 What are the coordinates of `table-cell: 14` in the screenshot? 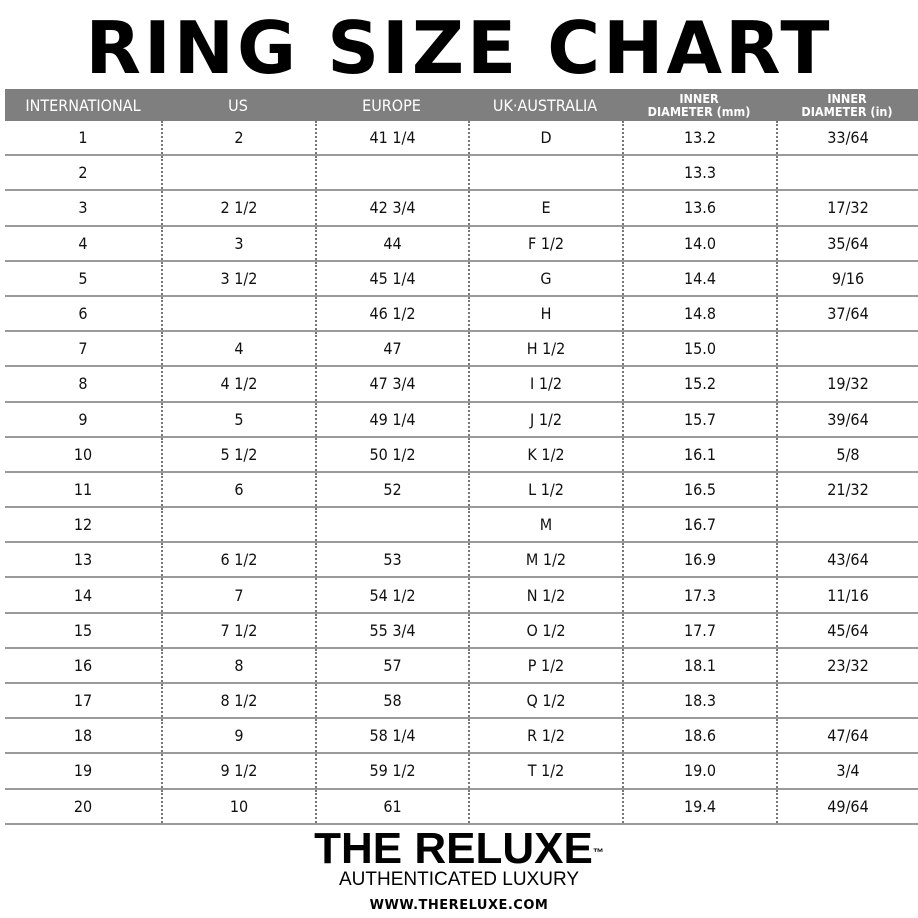 It's located at (83, 595).